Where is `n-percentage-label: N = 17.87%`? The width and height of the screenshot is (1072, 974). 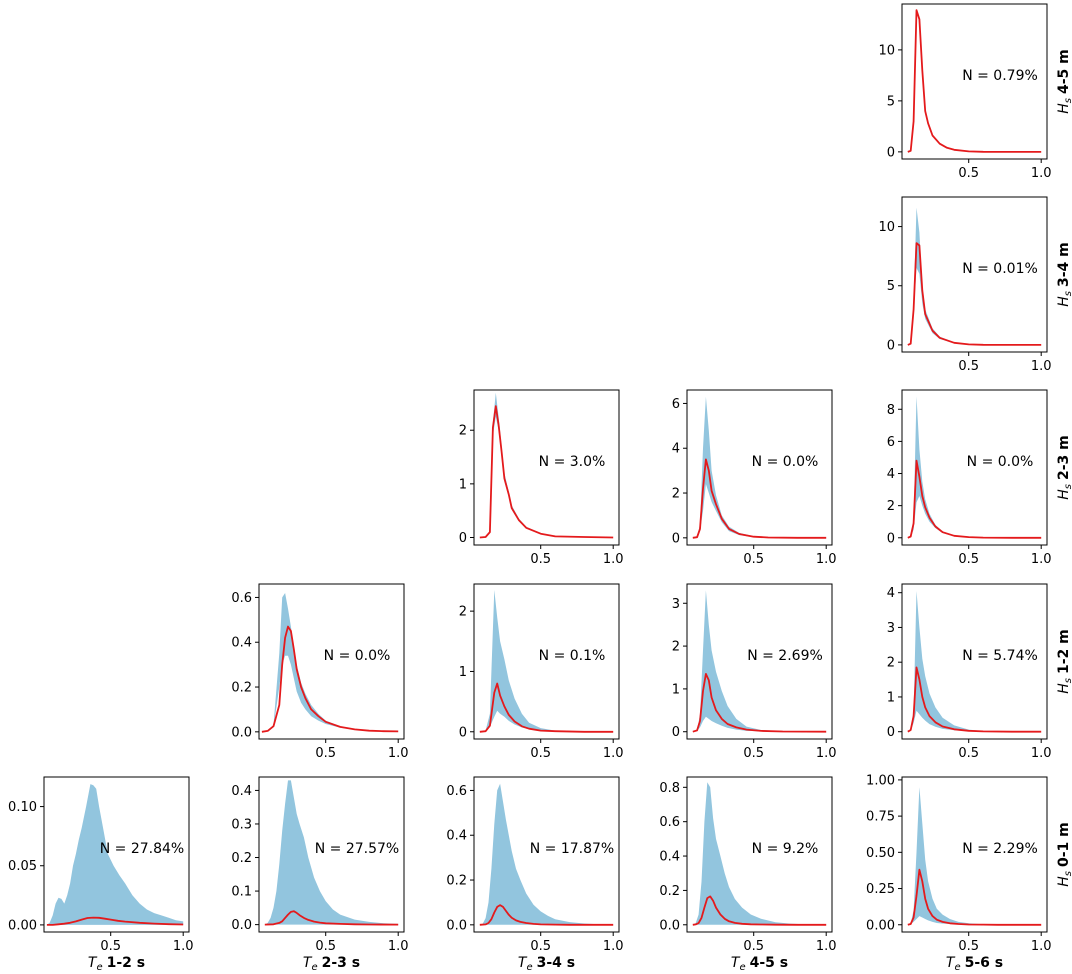
n-percentage-label: N = 17.87% is located at coordinates (572, 849).